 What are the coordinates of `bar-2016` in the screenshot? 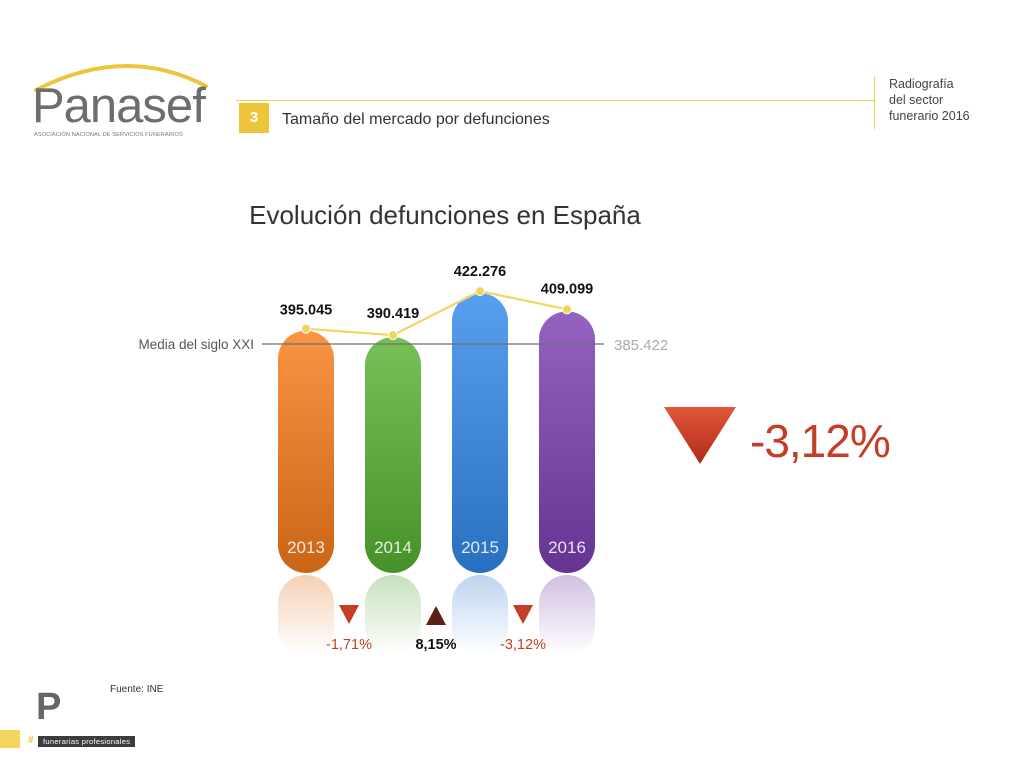 It's located at (567, 442).